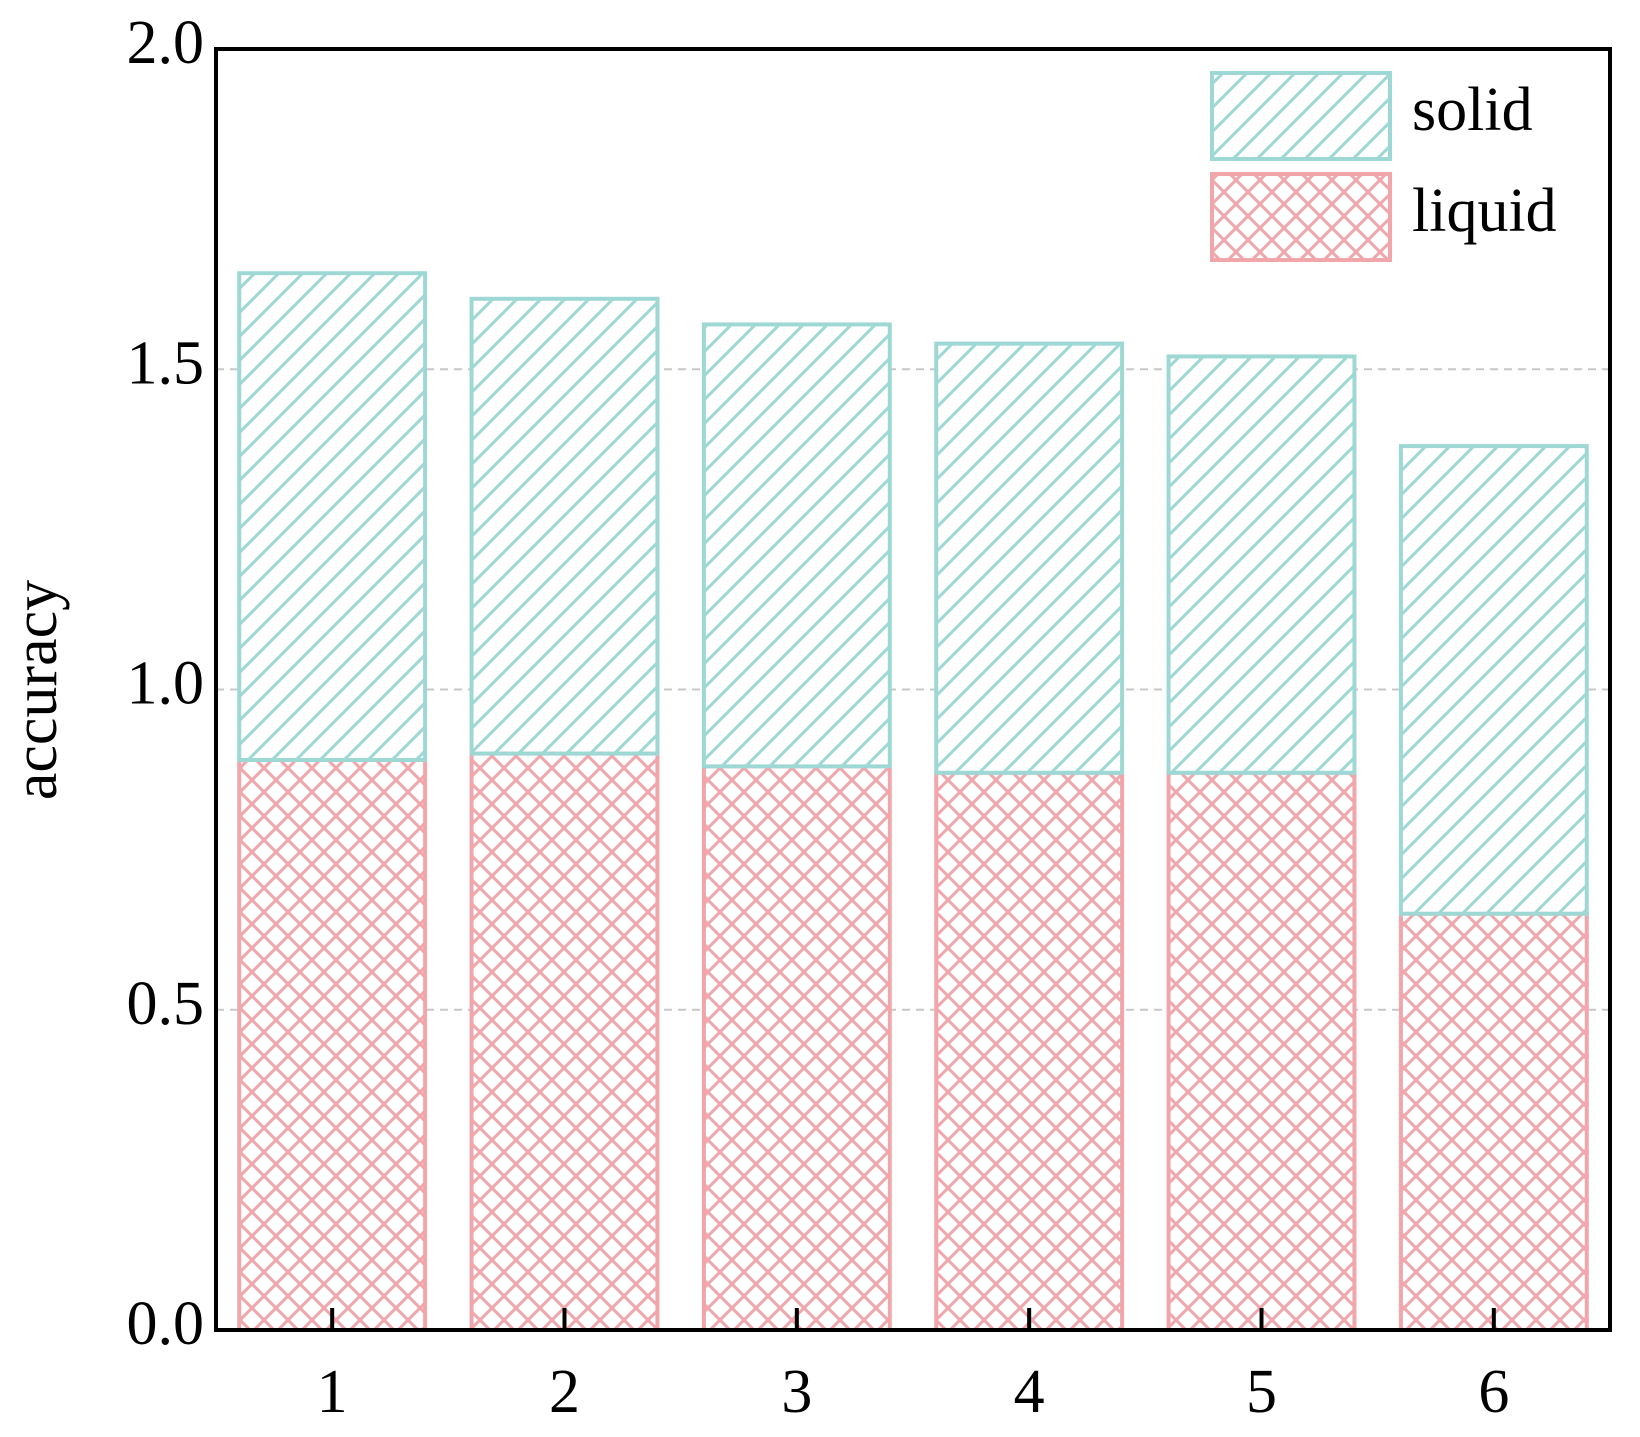 This screenshot has width=1640, height=1437. Describe the element at coordinates (564, 1392) in the screenshot. I see `x-tick-label: 2` at that location.